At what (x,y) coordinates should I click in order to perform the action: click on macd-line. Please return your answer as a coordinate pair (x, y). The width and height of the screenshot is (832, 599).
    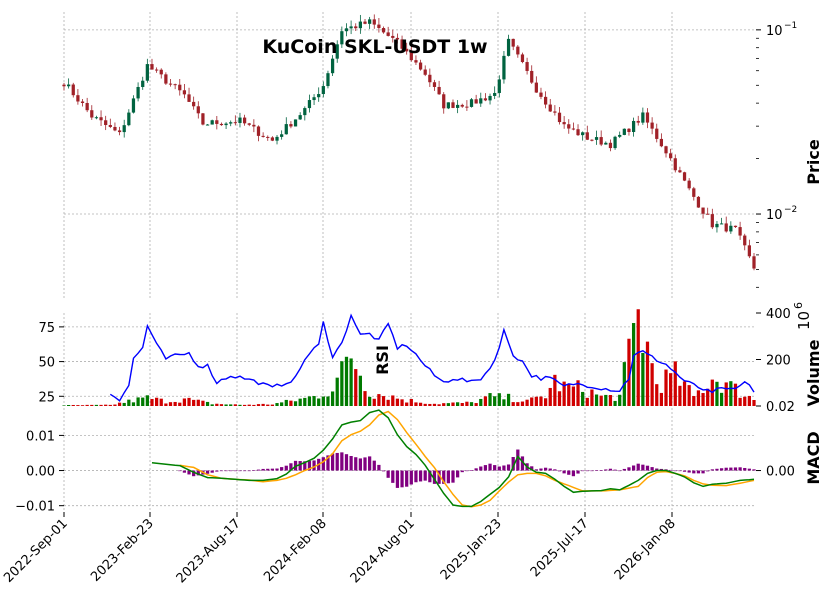
    Looking at the image, I should click on (453, 458).